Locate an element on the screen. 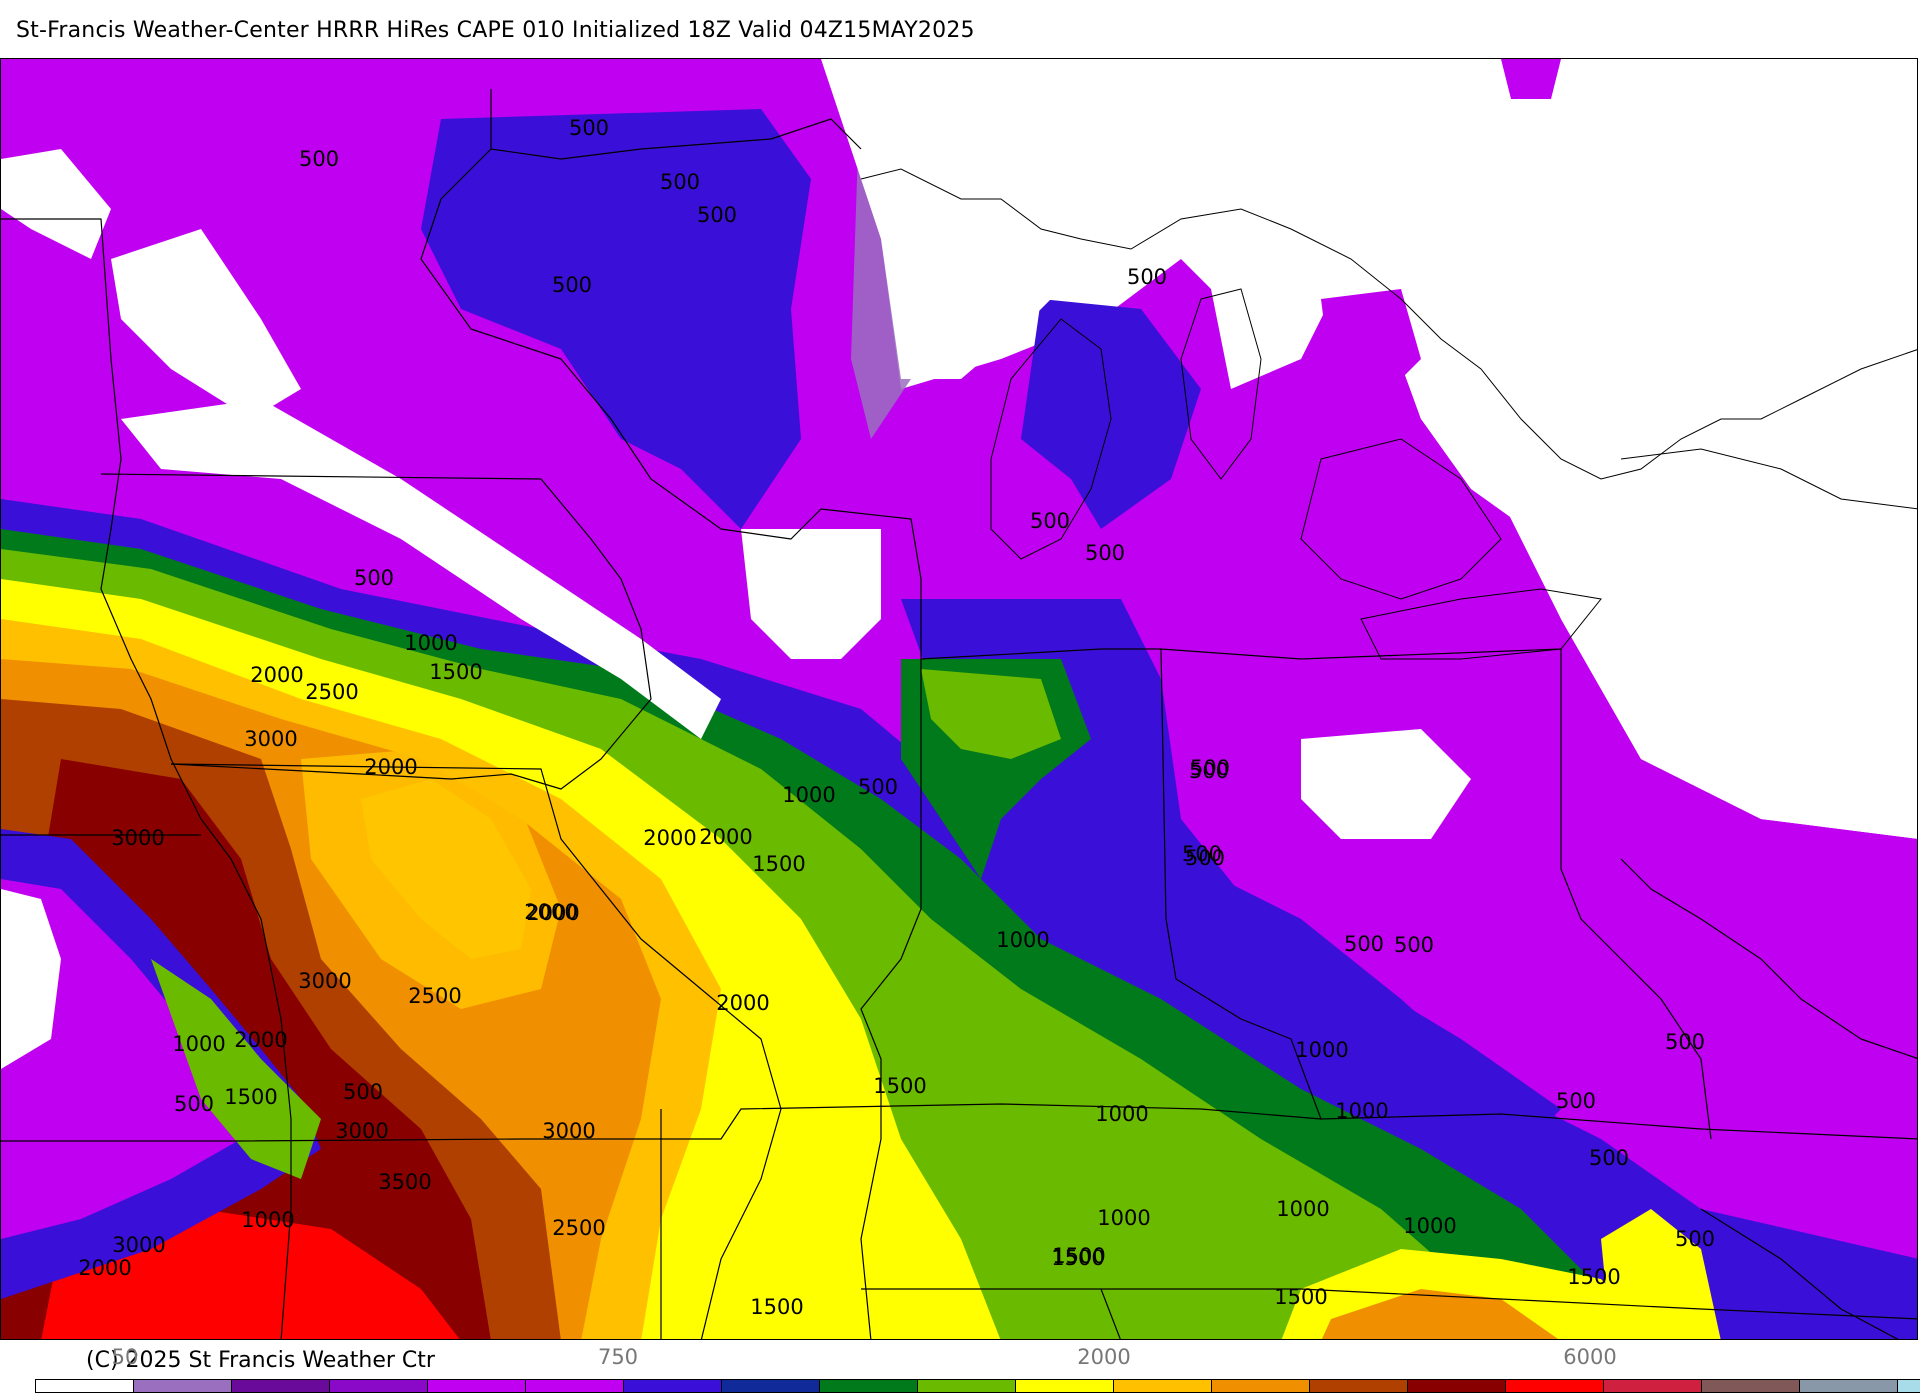 This screenshot has width=1920, height=1400. cape-region-lgreen-central is located at coordinates (991, 714).